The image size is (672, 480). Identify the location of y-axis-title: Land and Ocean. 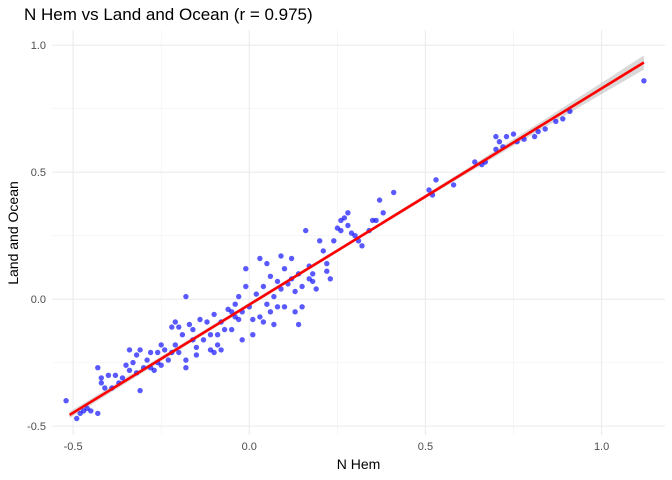
(13, 233).